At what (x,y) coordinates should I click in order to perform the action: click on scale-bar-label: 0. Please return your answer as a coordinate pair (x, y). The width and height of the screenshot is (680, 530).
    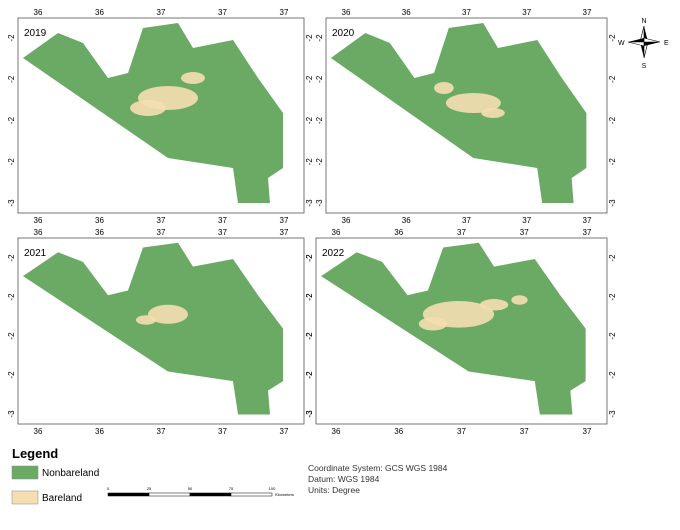
    Looking at the image, I should click on (108, 488).